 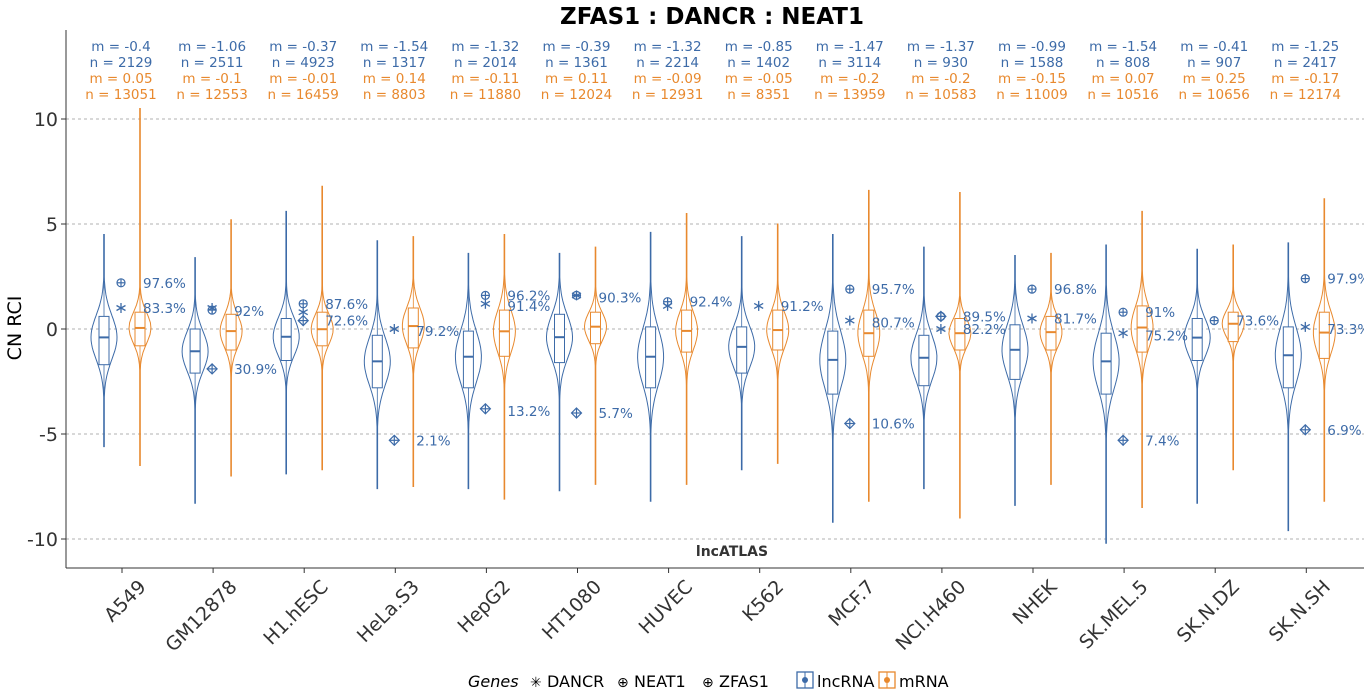 I want to click on stat-label: m = 0.25, so click(x=1214, y=79).